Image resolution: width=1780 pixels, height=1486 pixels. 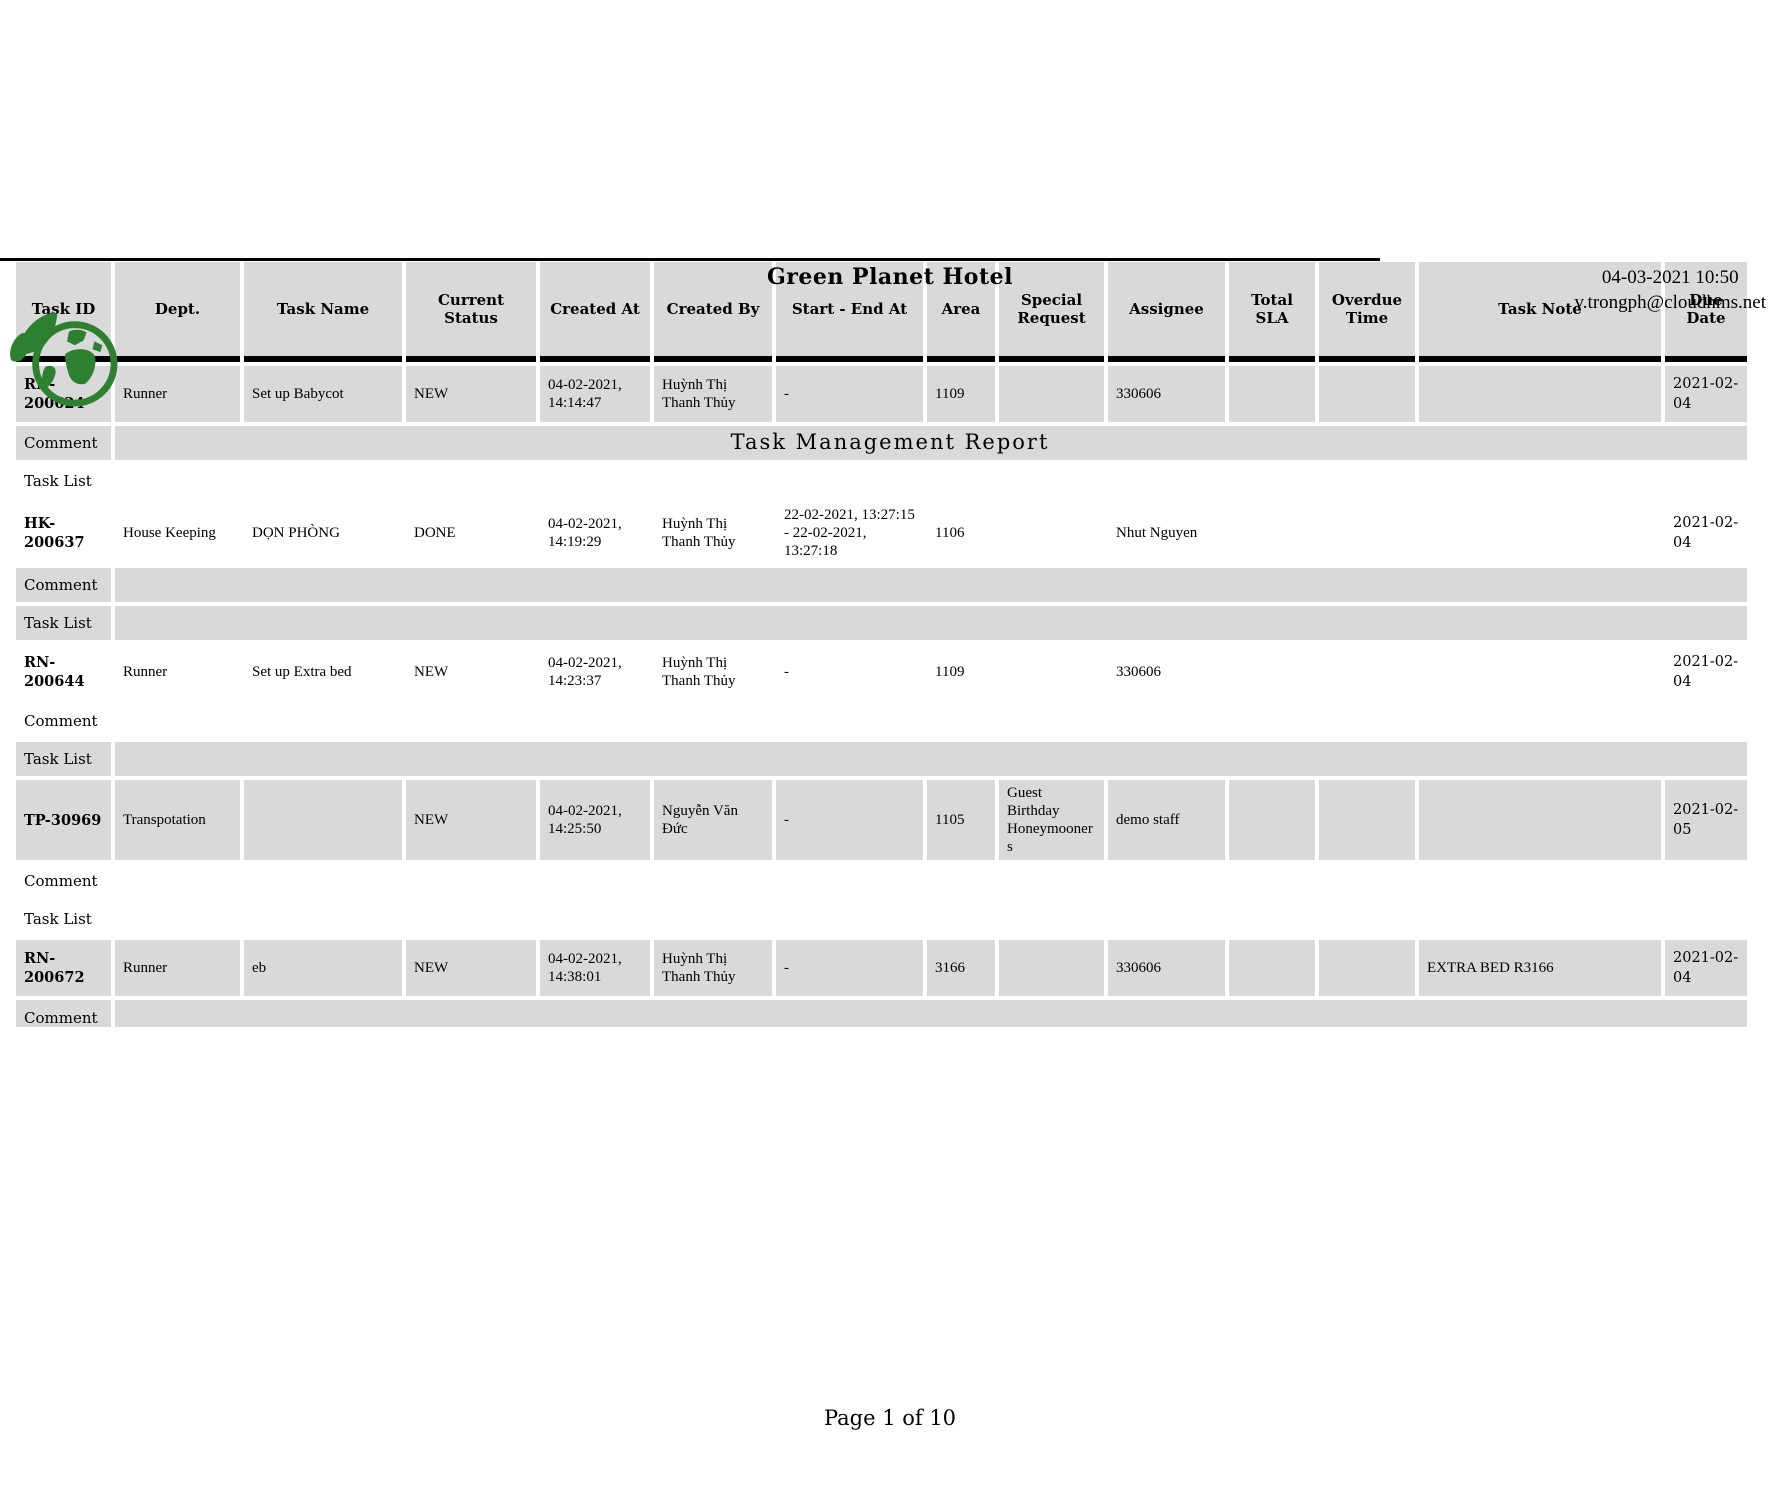 What do you see at coordinates (323, 312) in the screenshot?
I see `column-header-task-name: Task Name` at bounding box center [323, 312].